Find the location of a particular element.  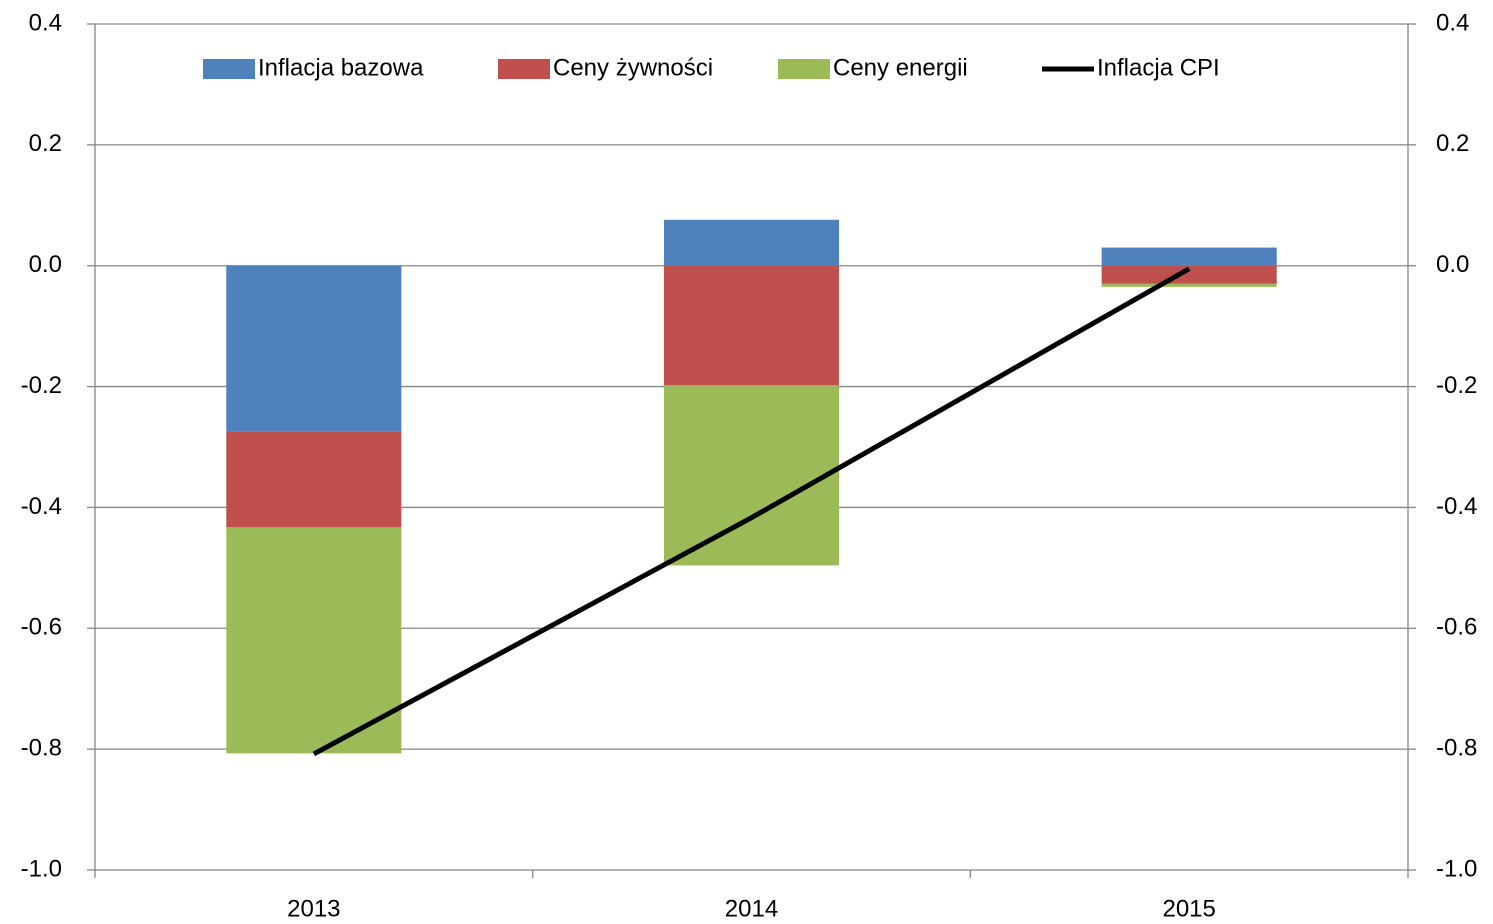

y2-tick-label: -1.0 is located at coordinates (1456, 868).